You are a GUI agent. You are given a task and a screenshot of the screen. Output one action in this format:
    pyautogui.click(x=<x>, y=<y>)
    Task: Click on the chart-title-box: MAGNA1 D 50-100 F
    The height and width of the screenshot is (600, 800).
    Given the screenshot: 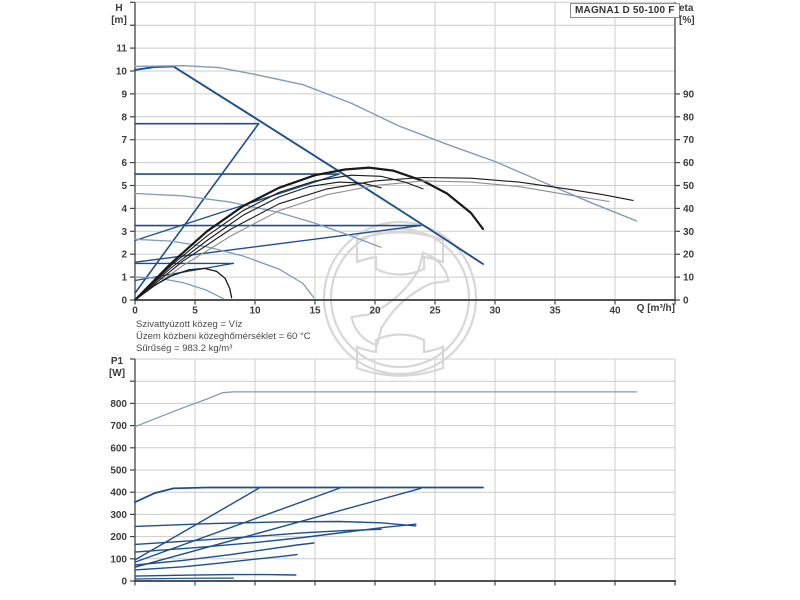 What is the action you would take?
    pyautogui.click(x=625, y=10)
    